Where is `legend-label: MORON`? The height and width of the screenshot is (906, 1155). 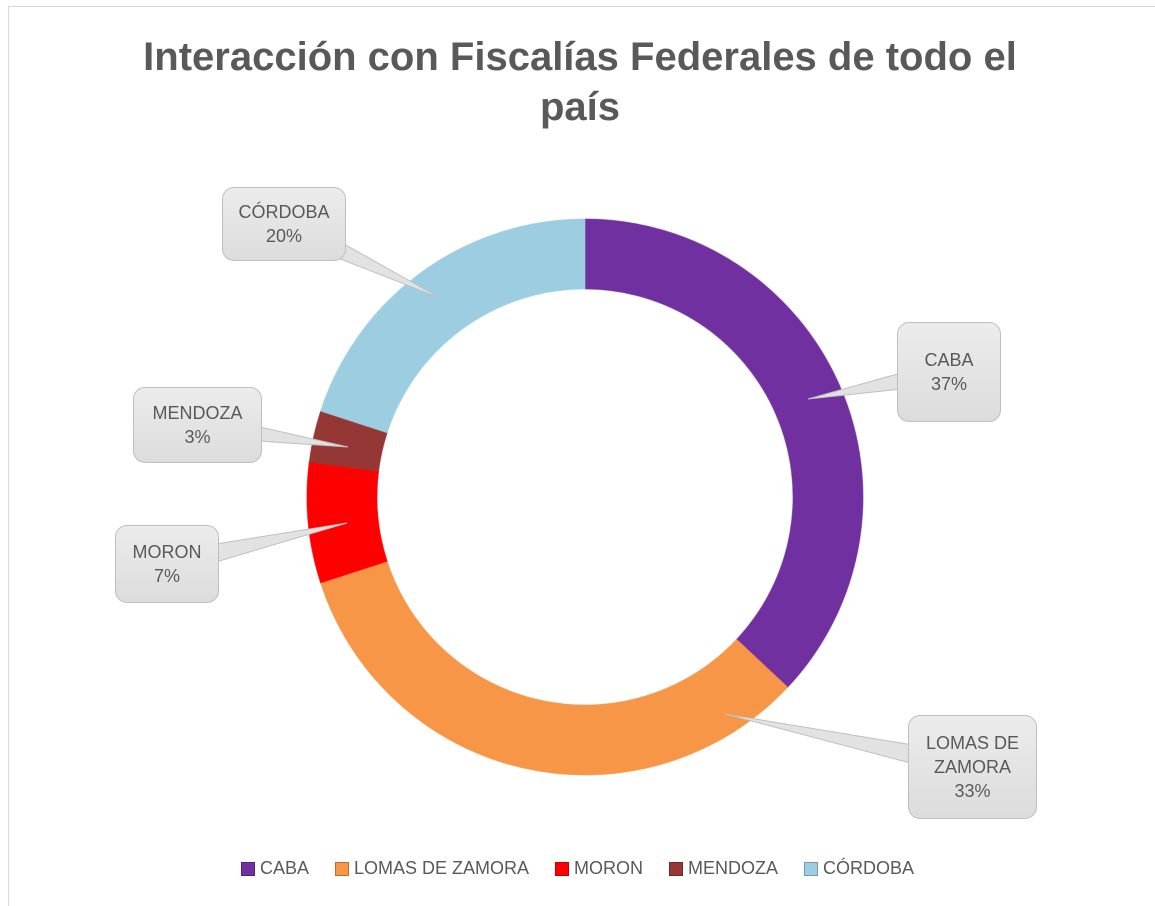 legend-label: MORON is located at coordinates (609, 868).